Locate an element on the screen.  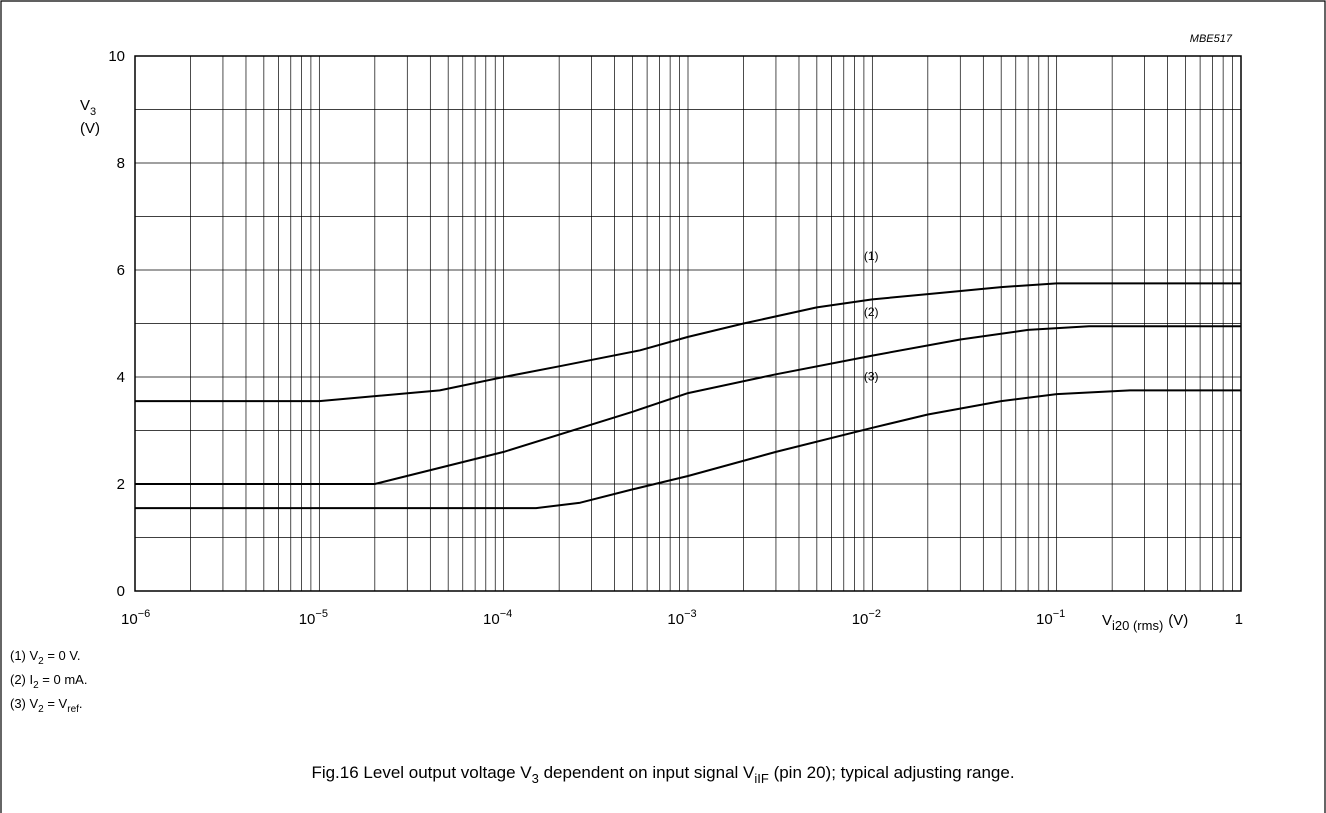
x-tick-label: 10⁻⁶ is located at coordinates (135, 618).